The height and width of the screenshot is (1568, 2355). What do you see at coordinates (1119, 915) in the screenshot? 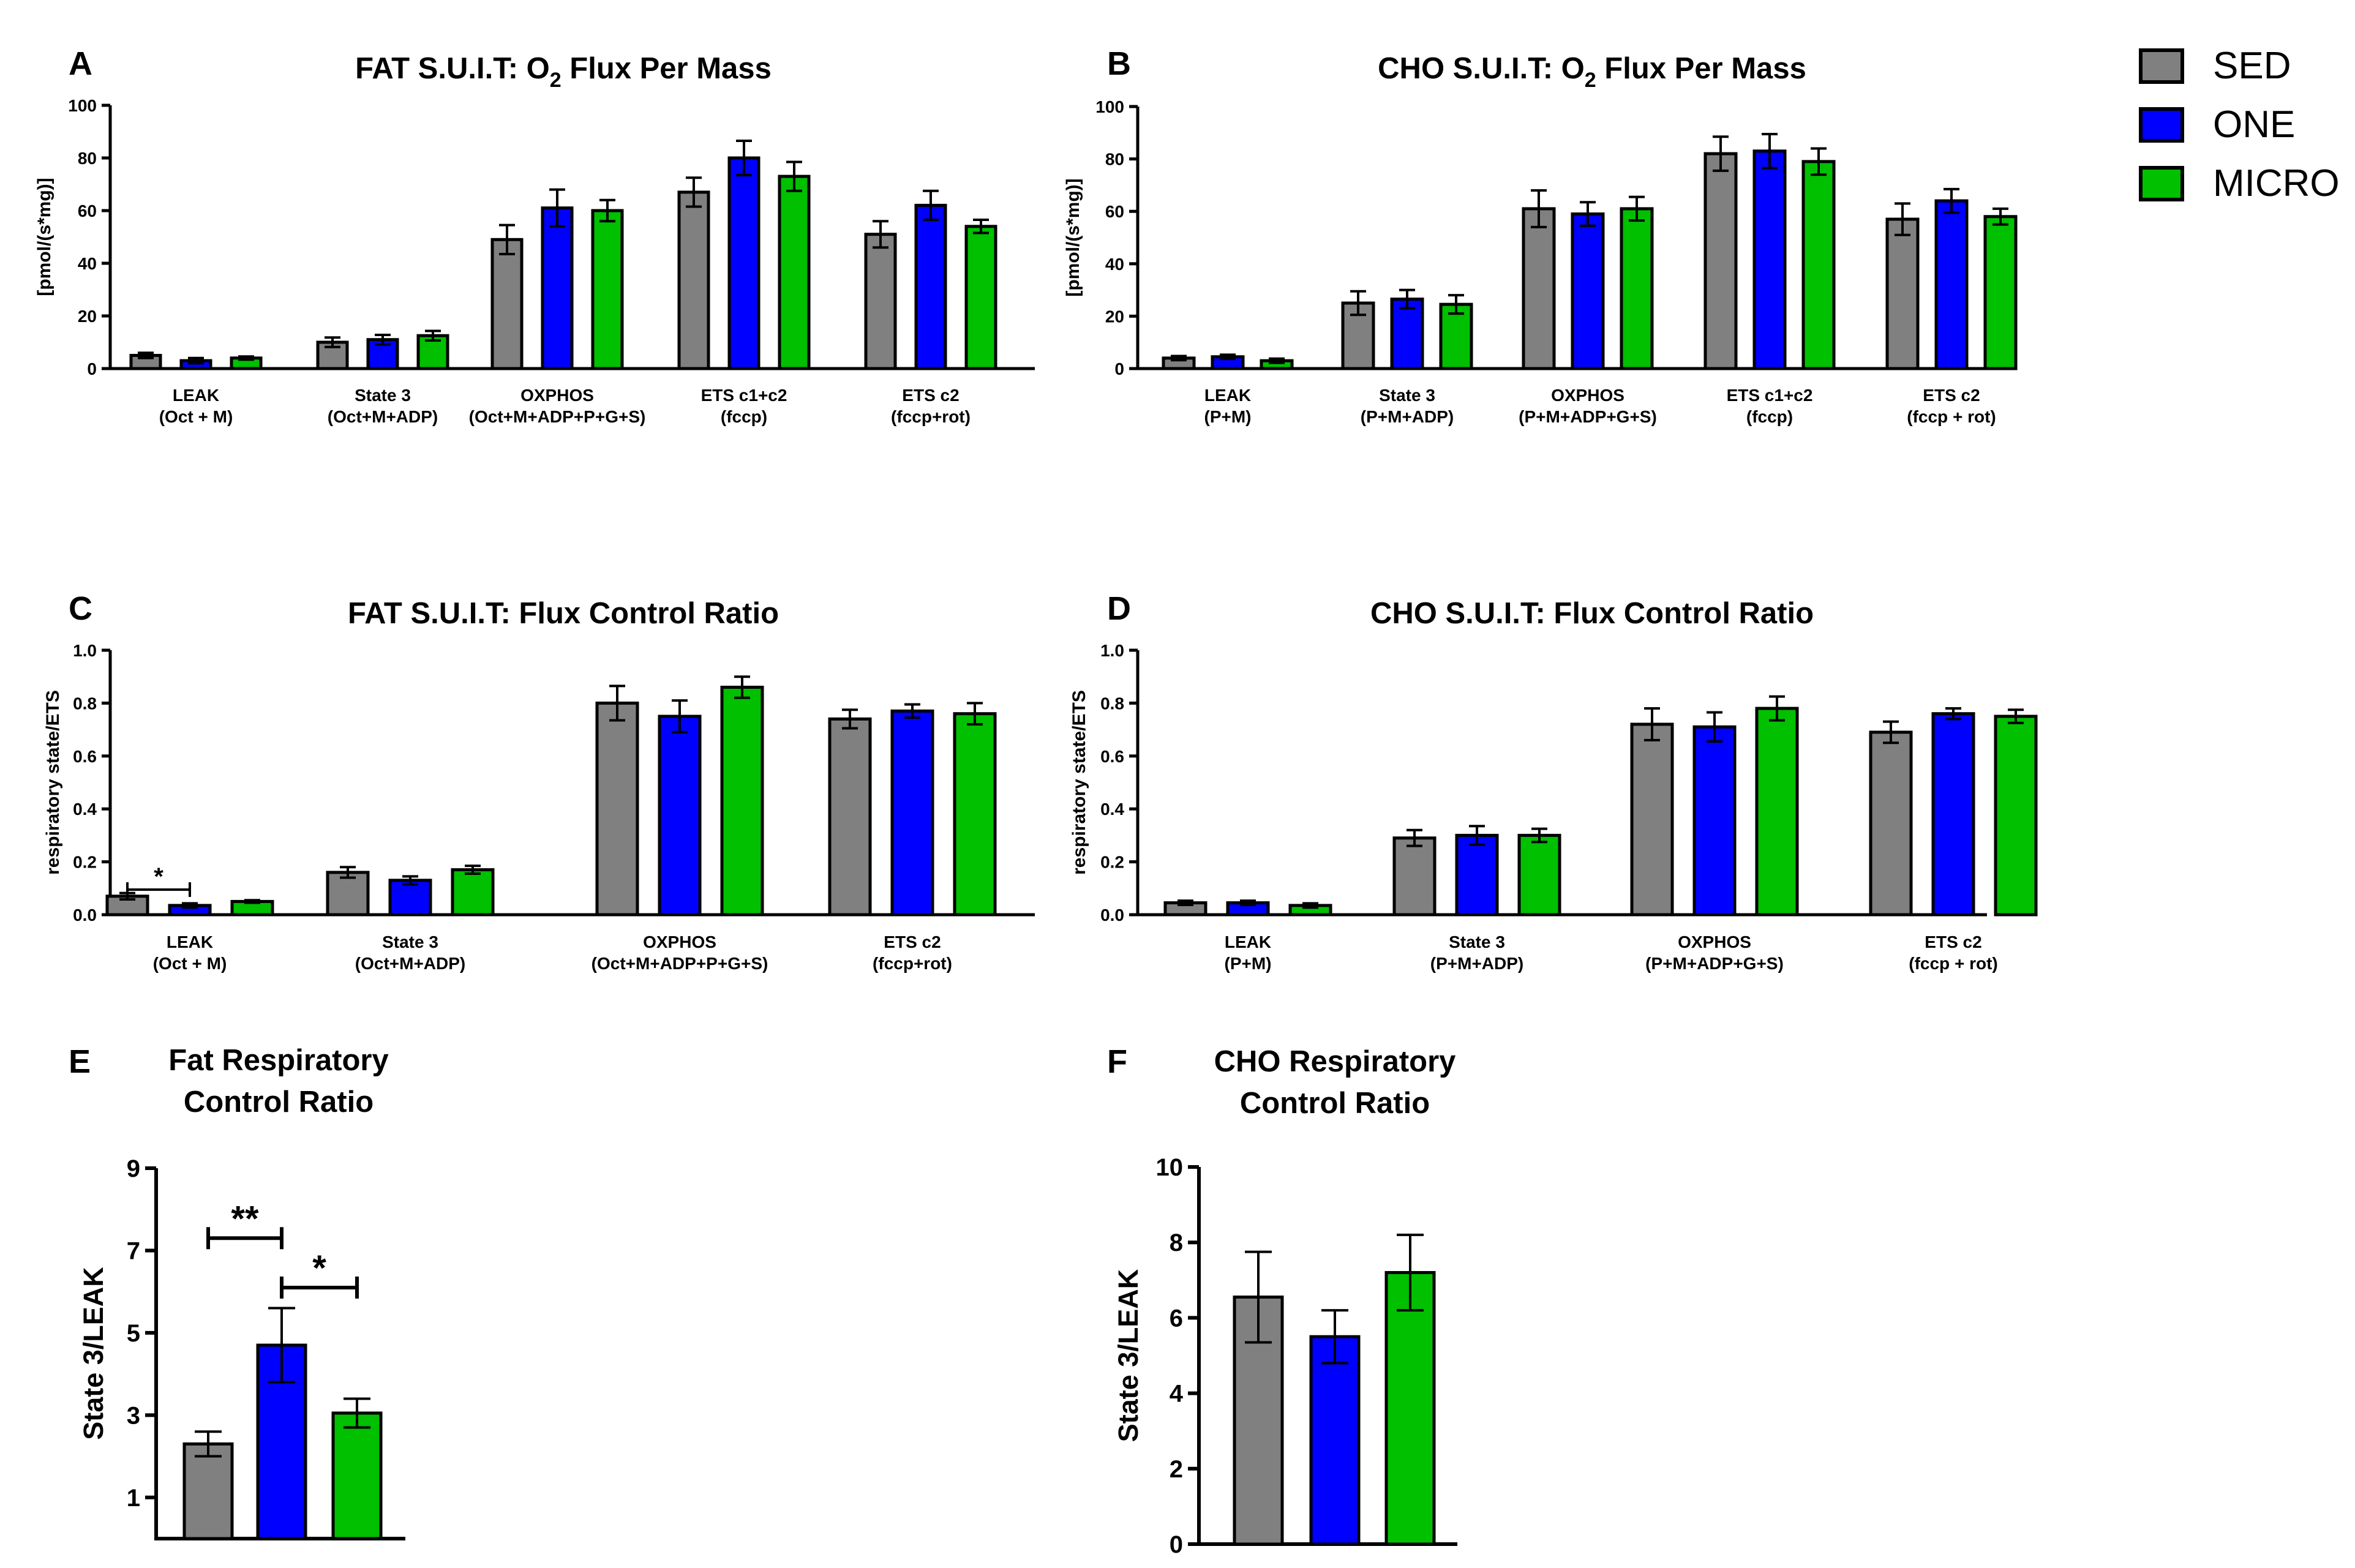
I see `y-tick: 0.0` at bounding box center [1119, 915].